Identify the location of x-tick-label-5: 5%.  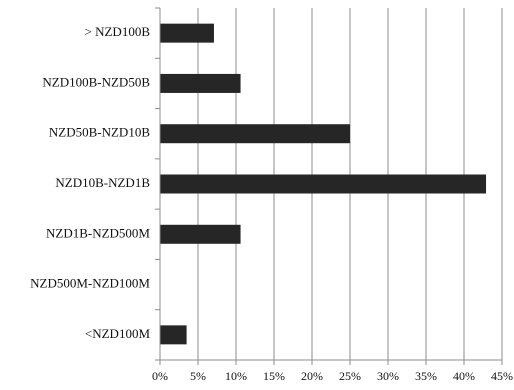
(198, 376).